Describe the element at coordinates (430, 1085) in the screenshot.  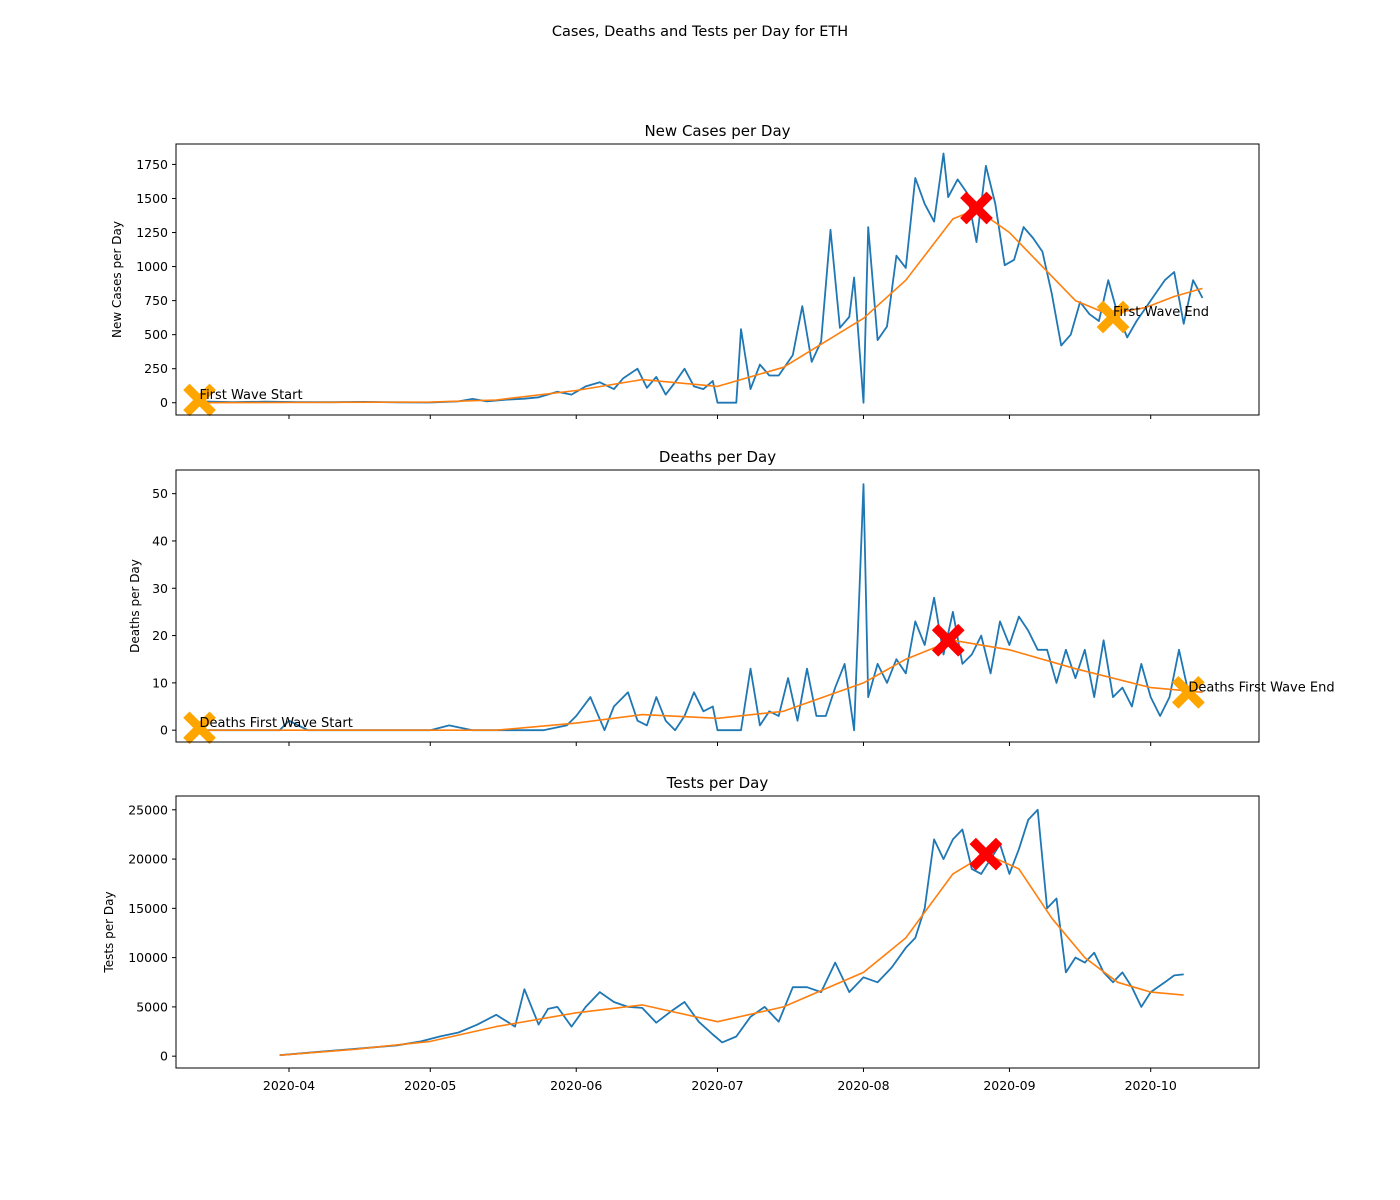
I see `x-tick-label: 2020-05` at that location.